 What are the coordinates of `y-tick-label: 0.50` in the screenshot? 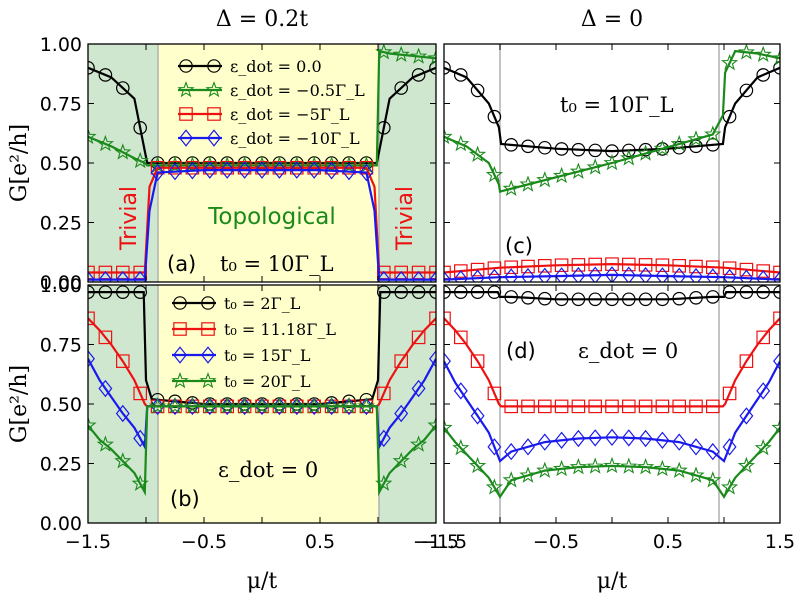 It's located at (61, 405).